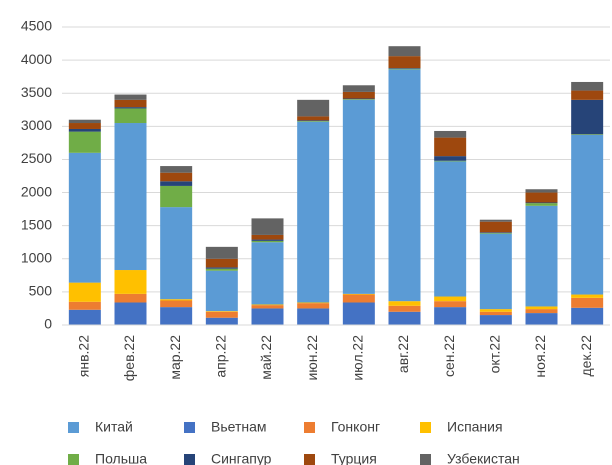 This screenshot has width=612, height=465. What do you see at coordinates (221, 356) in the screenshot?
I see `x-tick-label: апр.22` at bounding box center [221, 356].